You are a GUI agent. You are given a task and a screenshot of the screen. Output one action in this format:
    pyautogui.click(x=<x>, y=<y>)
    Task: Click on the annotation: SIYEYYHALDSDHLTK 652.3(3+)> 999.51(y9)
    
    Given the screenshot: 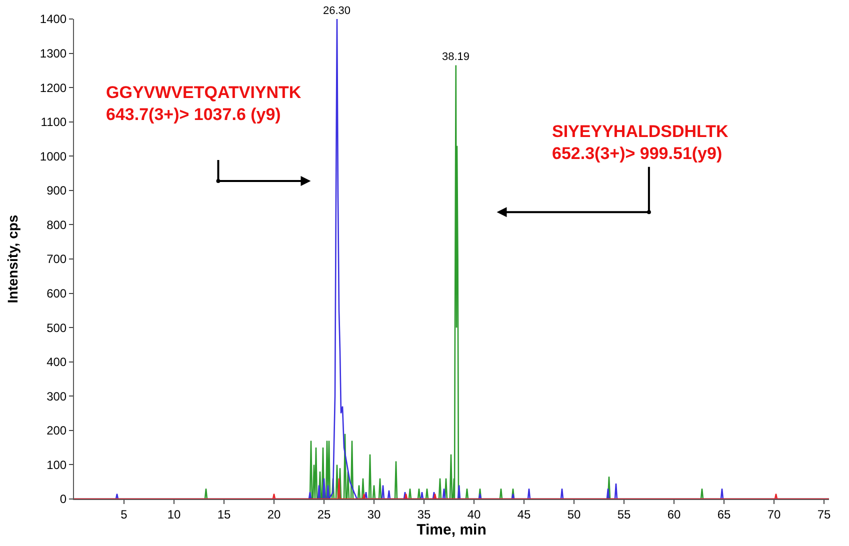 What is the action you would take?
    pyautogui.click(x=641, y=143)
    